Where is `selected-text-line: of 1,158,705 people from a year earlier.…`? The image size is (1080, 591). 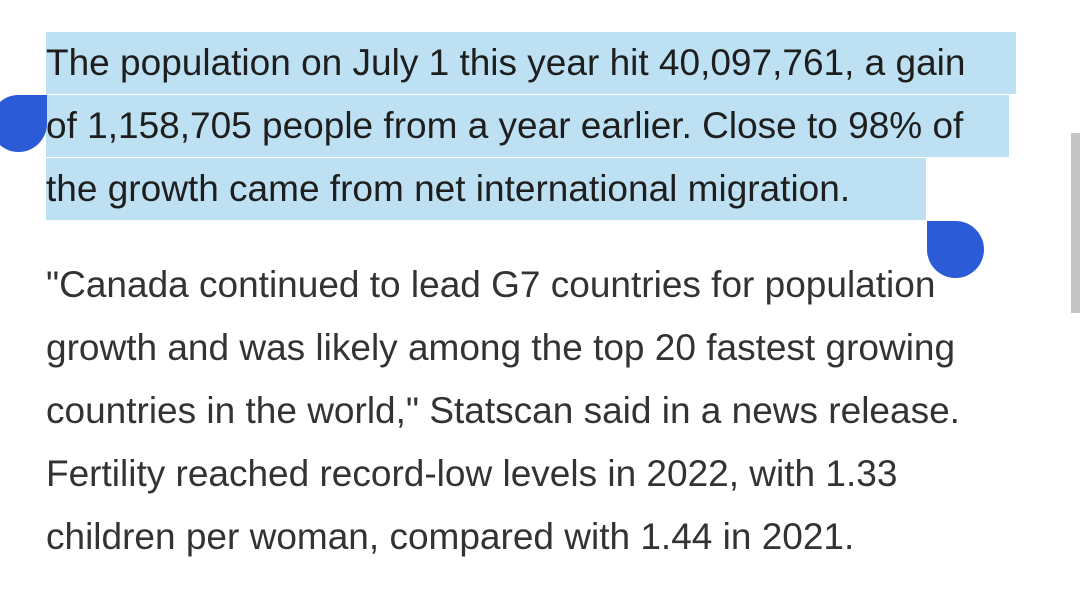
selected-text-line: of 1,158,705 people from a year earlier.… is located at coordinates (527, 126).